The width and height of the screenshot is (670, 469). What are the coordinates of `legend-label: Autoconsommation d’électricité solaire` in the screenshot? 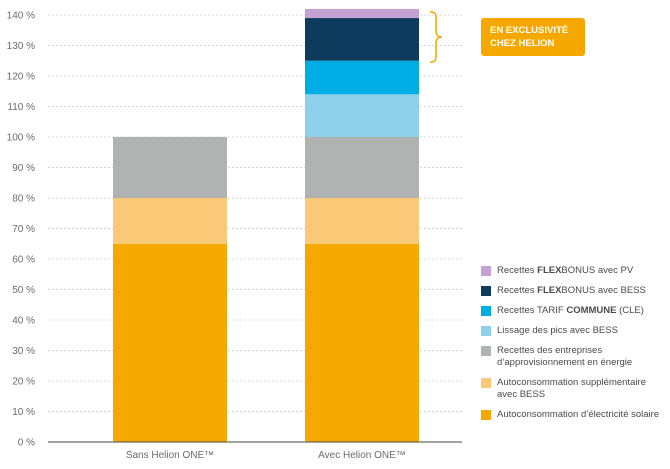 It's located at (578, 414).